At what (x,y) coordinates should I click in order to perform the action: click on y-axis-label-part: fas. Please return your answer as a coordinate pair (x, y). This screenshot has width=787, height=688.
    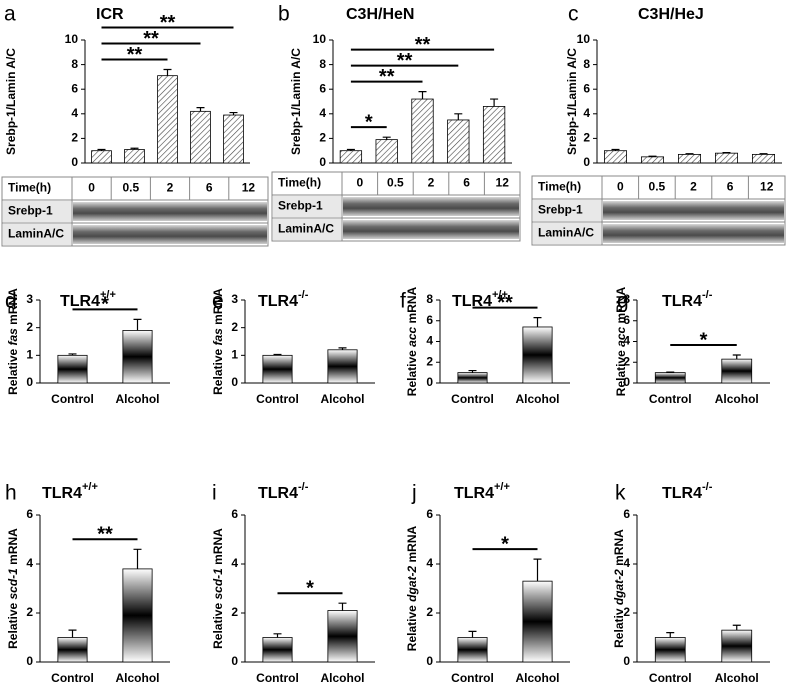
    Looking at the image, I should click on (13, 337).